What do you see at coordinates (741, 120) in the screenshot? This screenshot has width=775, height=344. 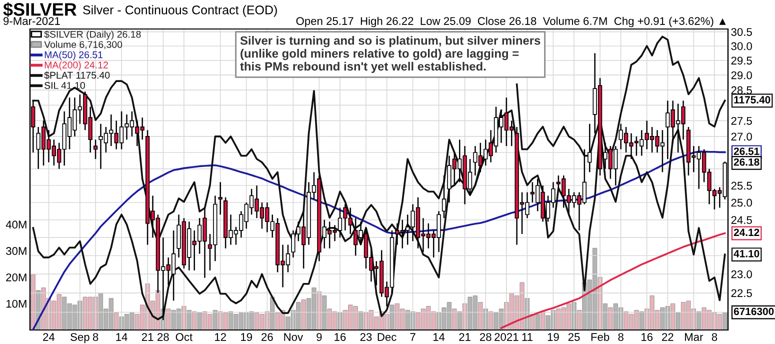 I see `y-tick-label: 27.5` at bounding box center [741, 120].